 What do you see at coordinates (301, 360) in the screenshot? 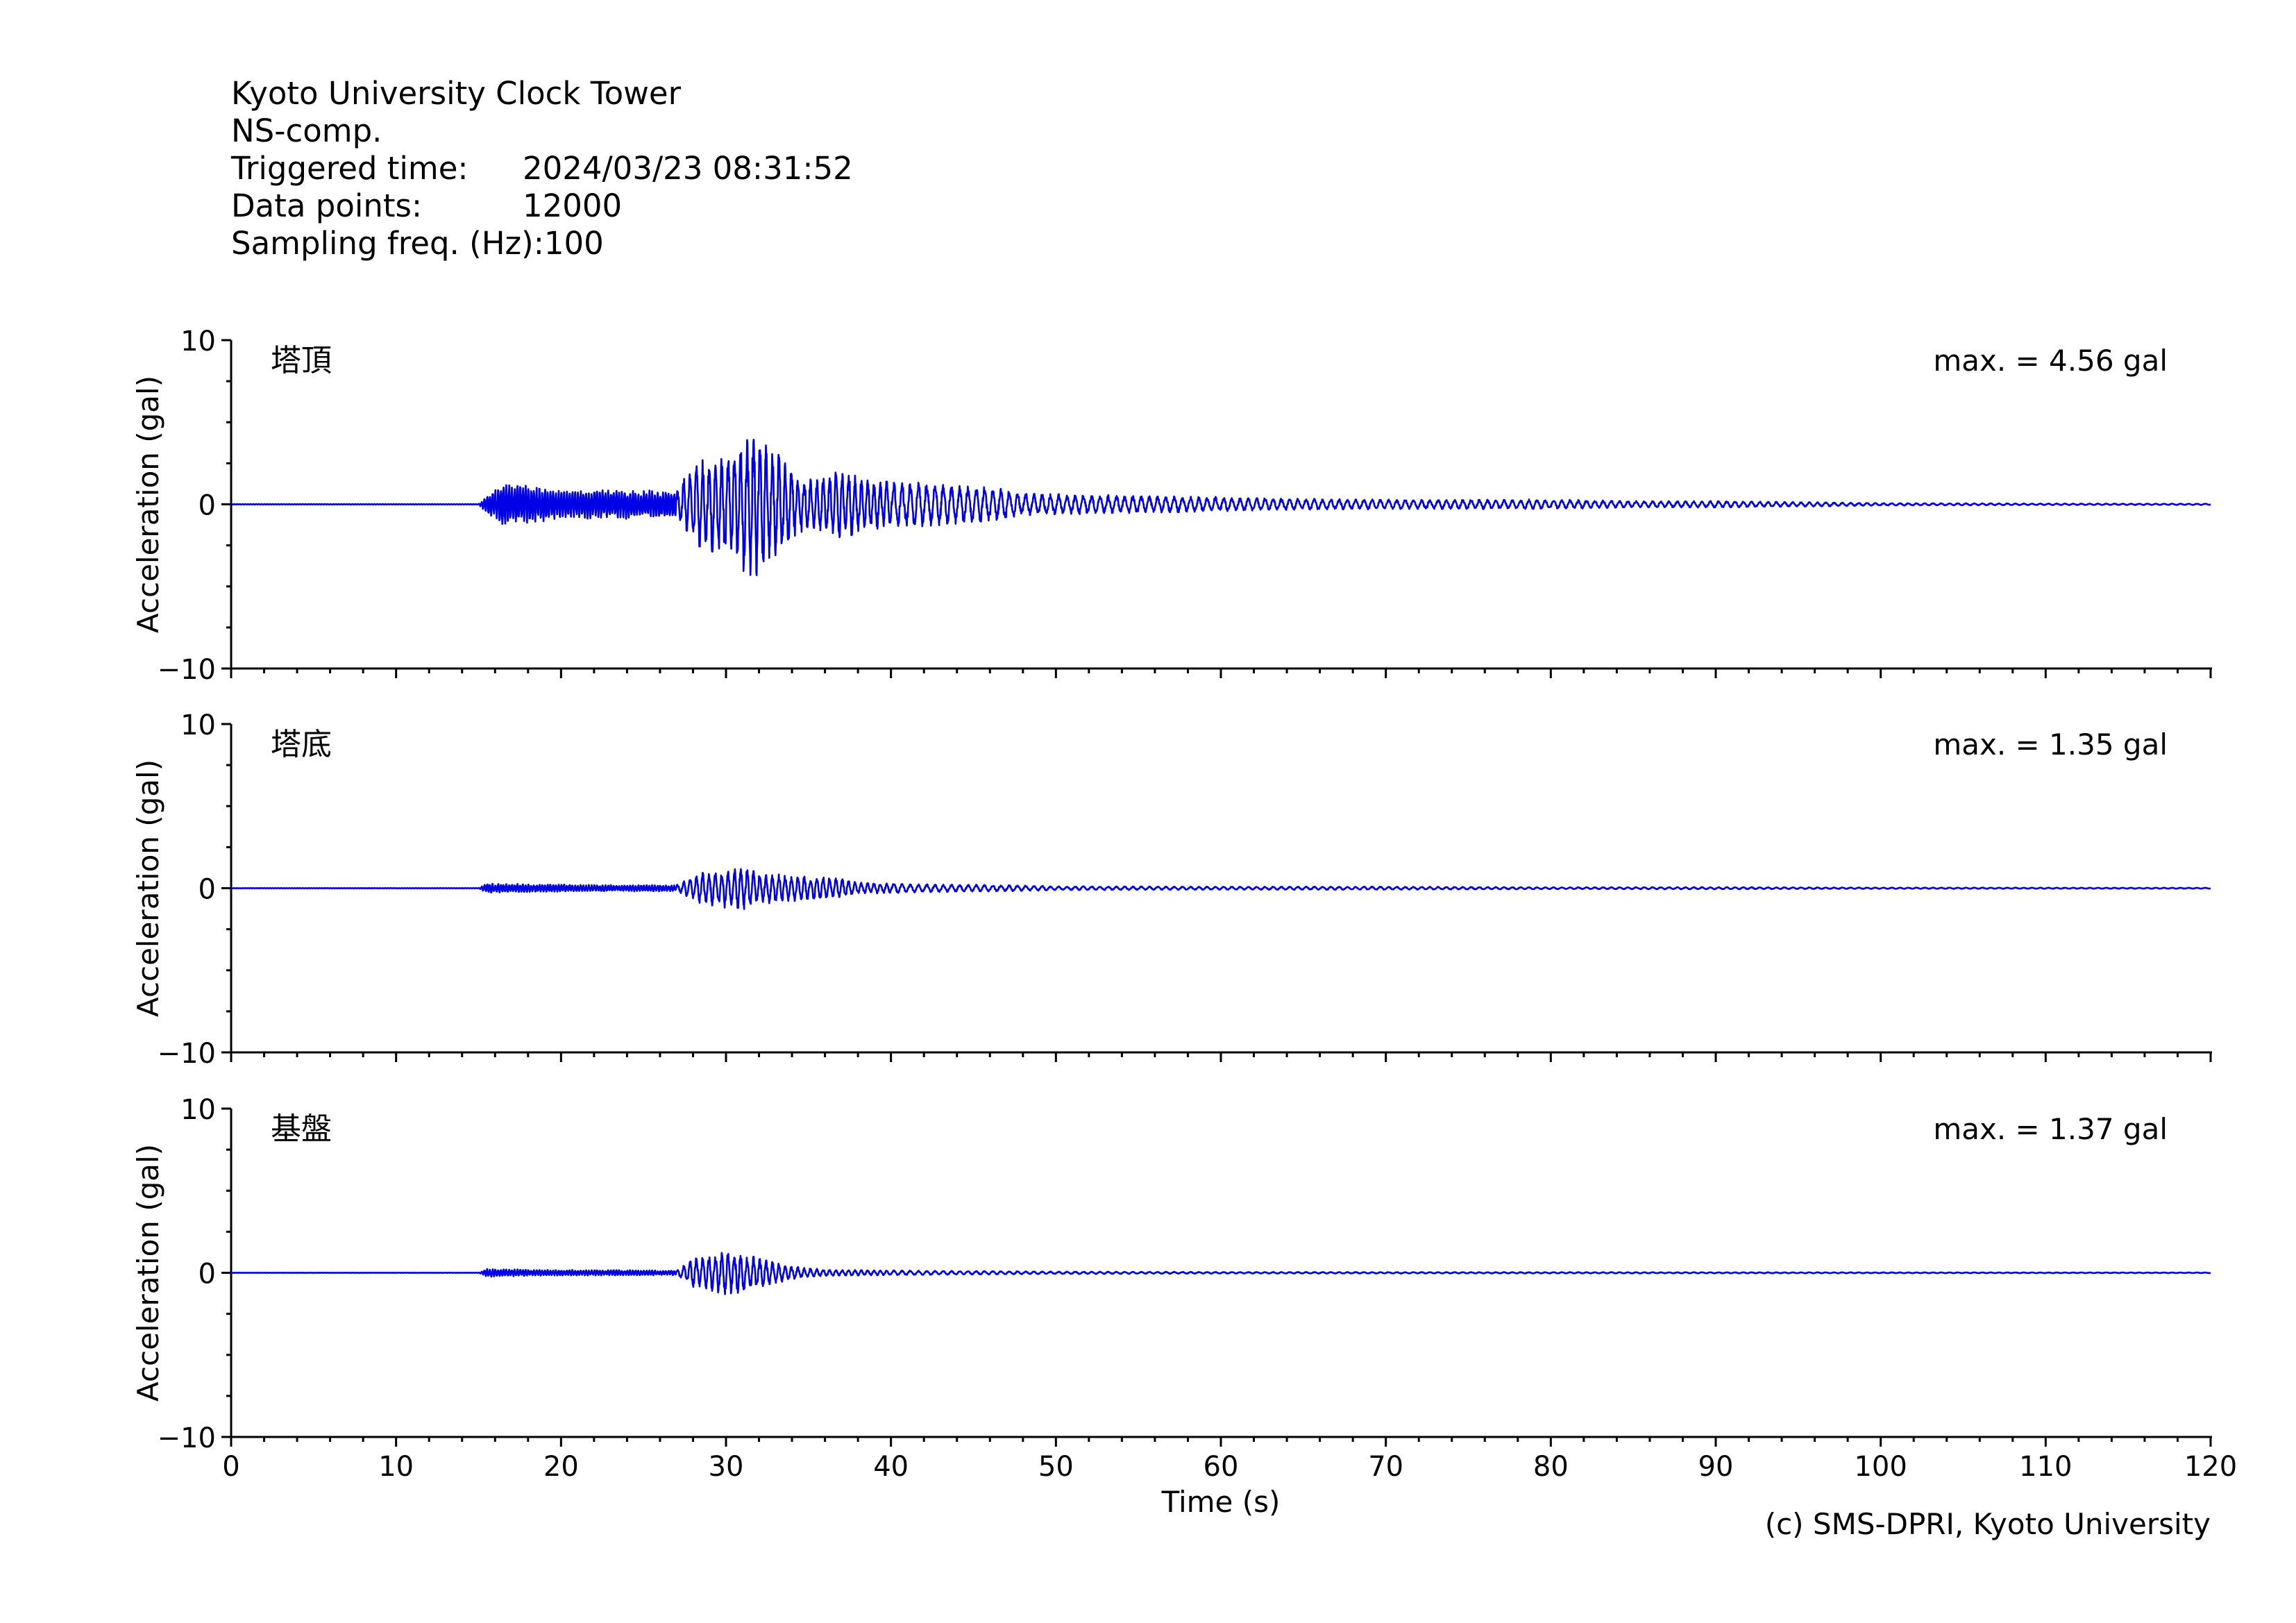
I see `panel-title: 塔頂` at bounding box center [301, 360].